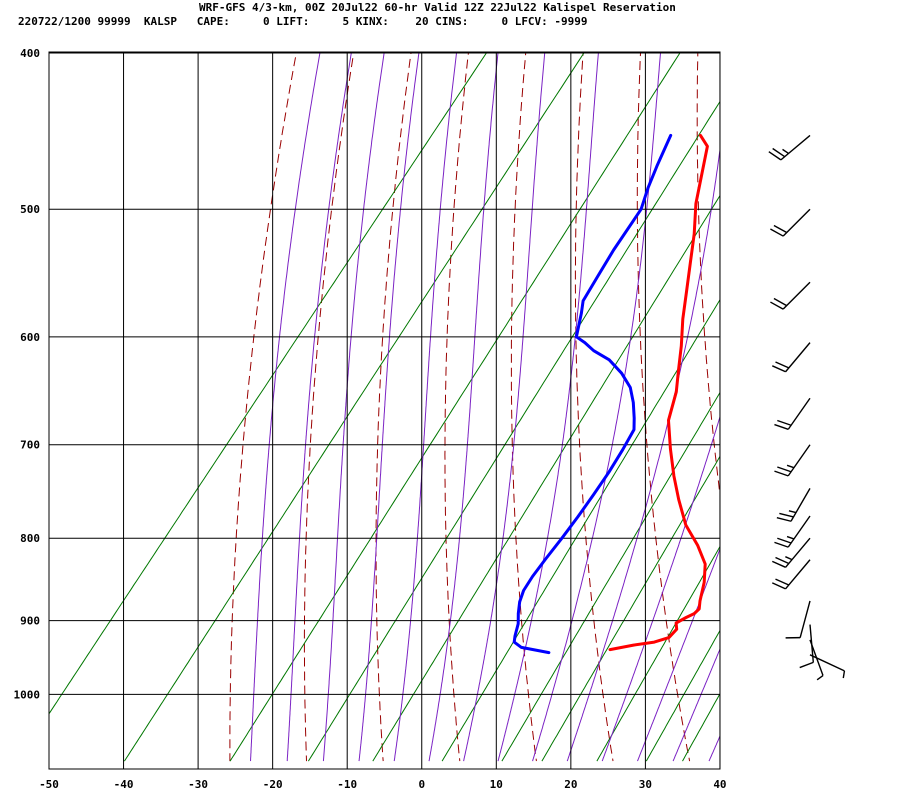 This screenshot has height=800, width=900. I want to click on wind-barbs, so click(807, 407).